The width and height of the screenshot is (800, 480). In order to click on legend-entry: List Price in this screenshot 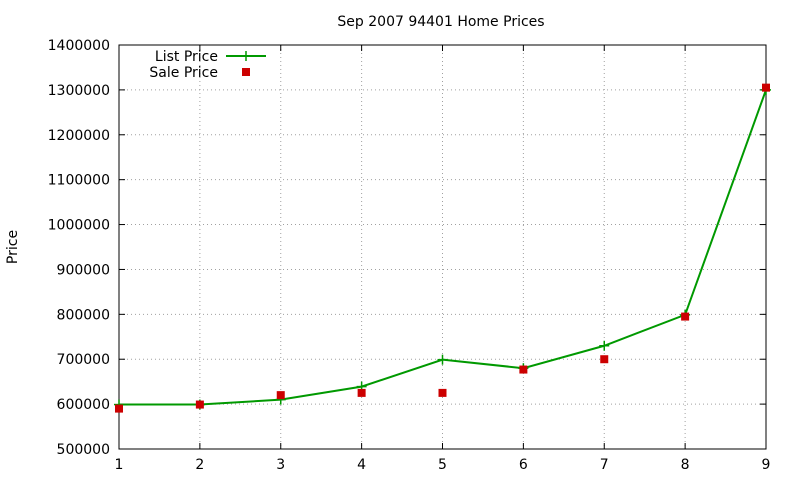, I will do `click(210, 57)`.